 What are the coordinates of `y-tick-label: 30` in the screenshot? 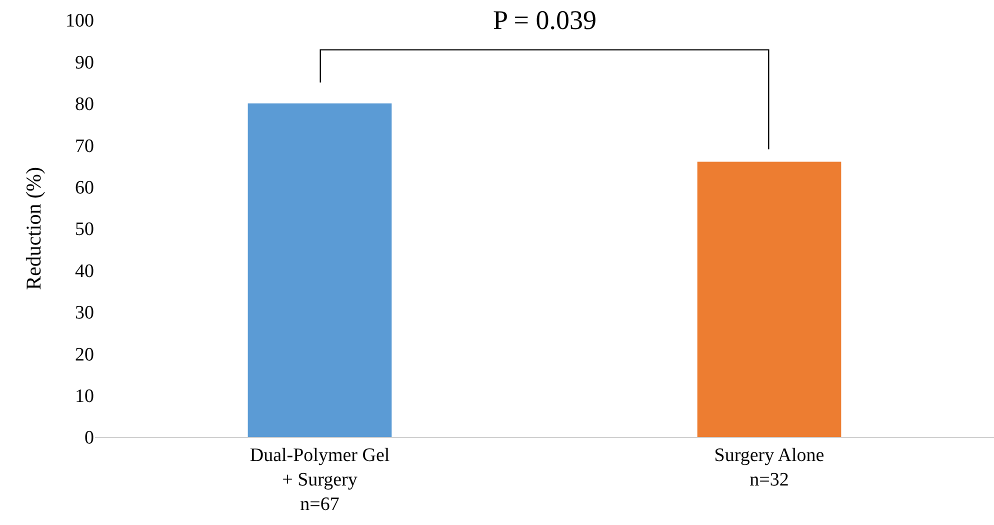 It's located at (84, 313).